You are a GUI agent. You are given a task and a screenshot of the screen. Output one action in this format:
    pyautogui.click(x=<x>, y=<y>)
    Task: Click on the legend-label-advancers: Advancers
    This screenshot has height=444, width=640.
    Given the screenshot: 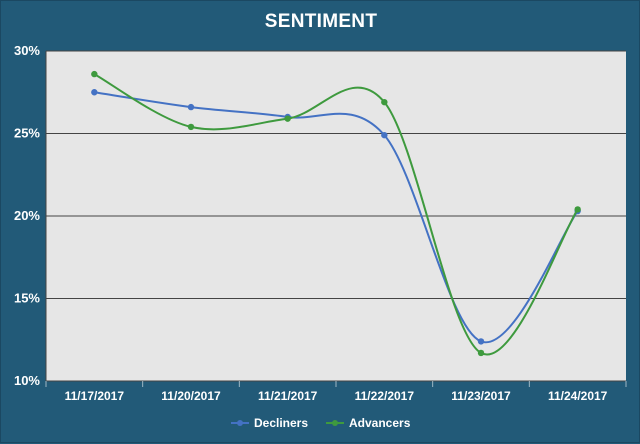 What is the action you would take?
    pyautogui.click(x=380, y=423)
    